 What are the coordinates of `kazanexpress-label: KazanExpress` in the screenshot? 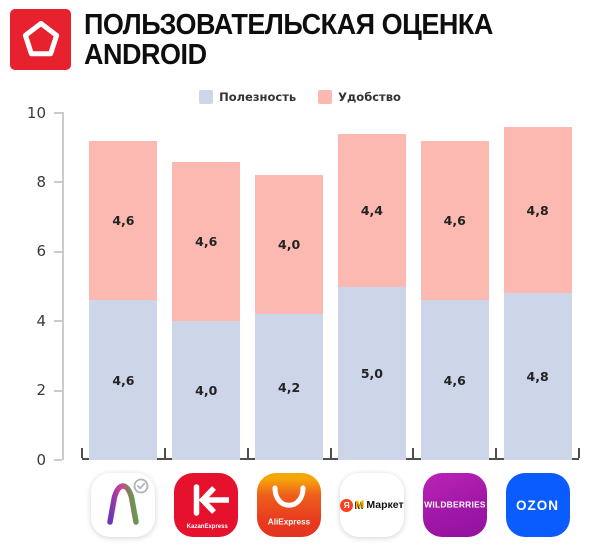 It's located at (208, 526).